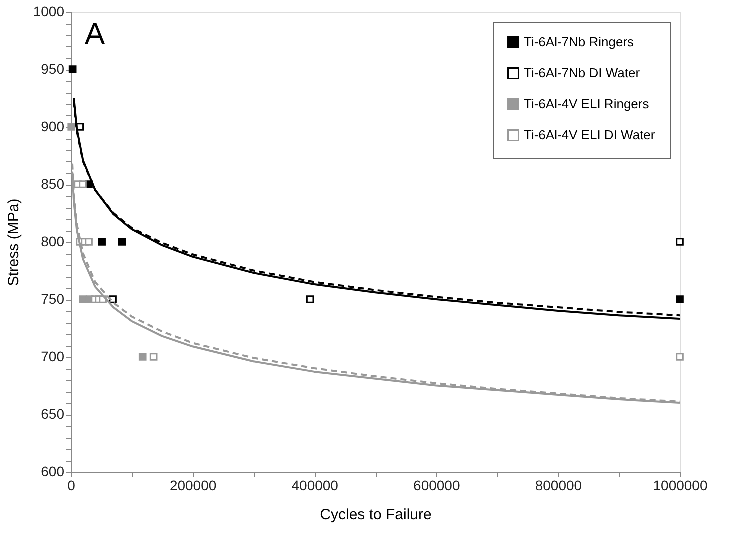  What do you see at coordinates (587, 104) in the screenshot?
I see `legend-label: Ti-6Al-4V ELI Ringers` at bounding box center [587, 104].